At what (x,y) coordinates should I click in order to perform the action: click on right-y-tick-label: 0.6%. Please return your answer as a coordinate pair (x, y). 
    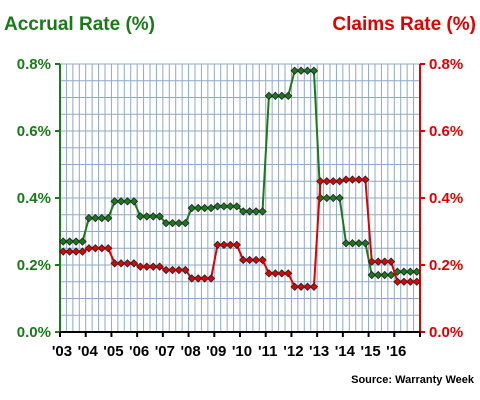
    Looking at the image, I should click on (446, 131).